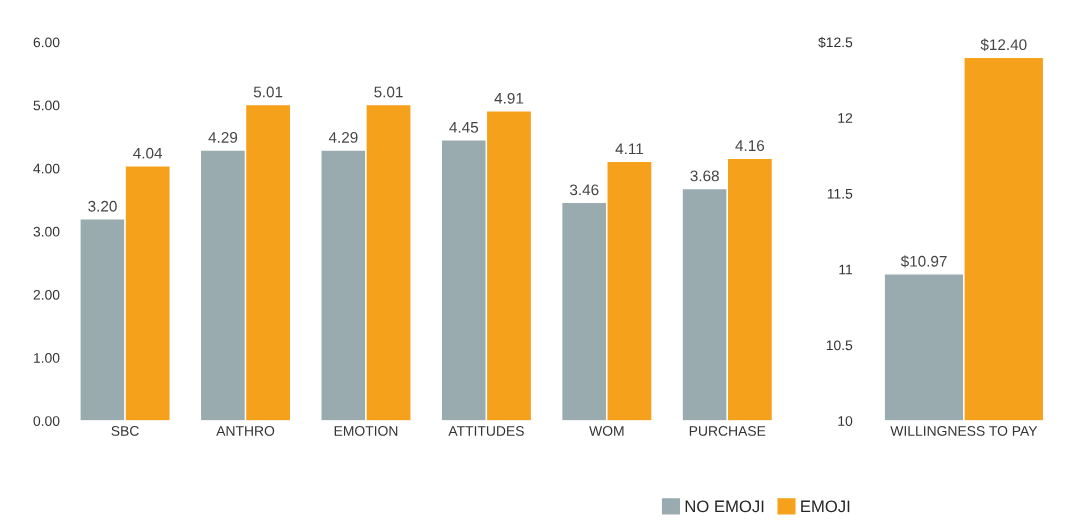 Image resolution: width=1081 pixels, height=526 pixels. I want to click on y-tick-label: 10.5, so click(839, 345).